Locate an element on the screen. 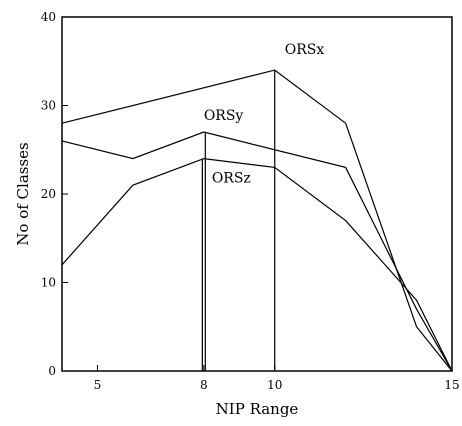 The width and height of the screenshot is (462, 426). series-labels: ORSx ORSy ORSz is located at coordinates (264, 114).